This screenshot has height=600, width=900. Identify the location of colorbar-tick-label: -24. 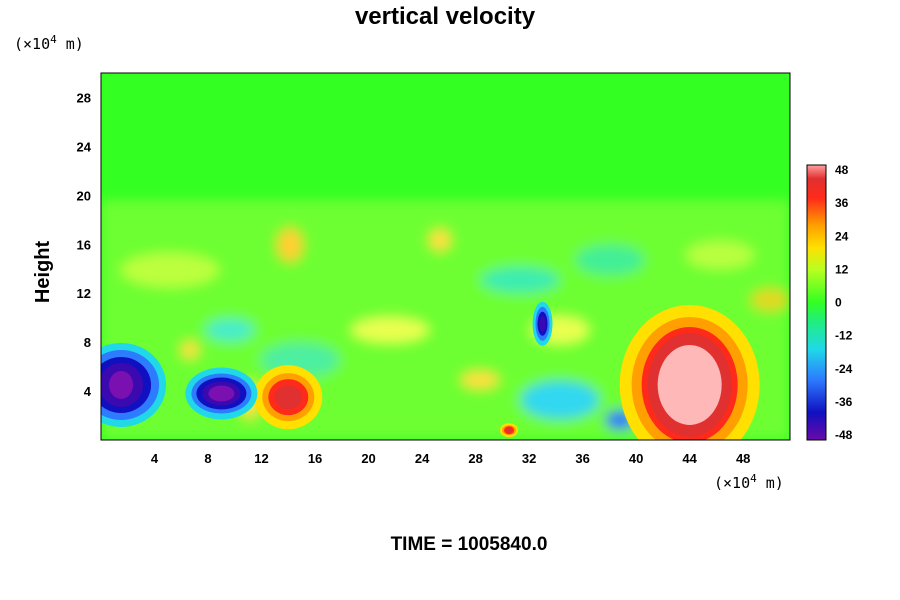
(844, 369).